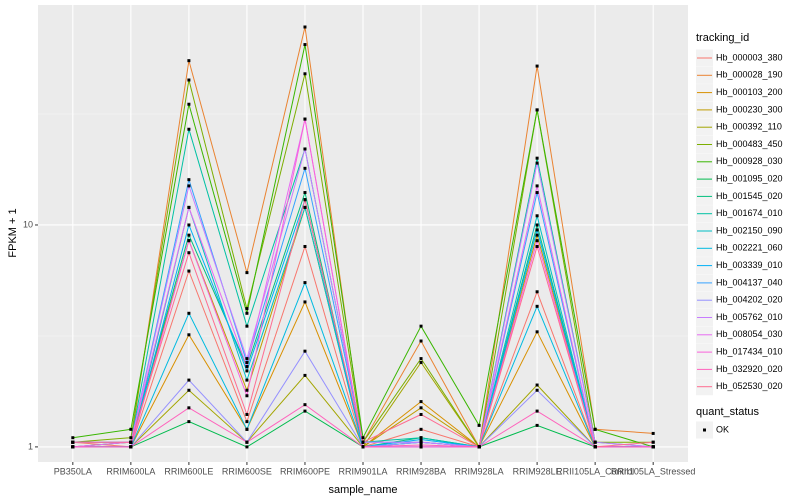 The width and height of the screenshot is (800, 500). What do you see at coordinates (727, 412) in the screenshot?
I see `point-legend-title: quant_status` at bounding box center [727, 412].